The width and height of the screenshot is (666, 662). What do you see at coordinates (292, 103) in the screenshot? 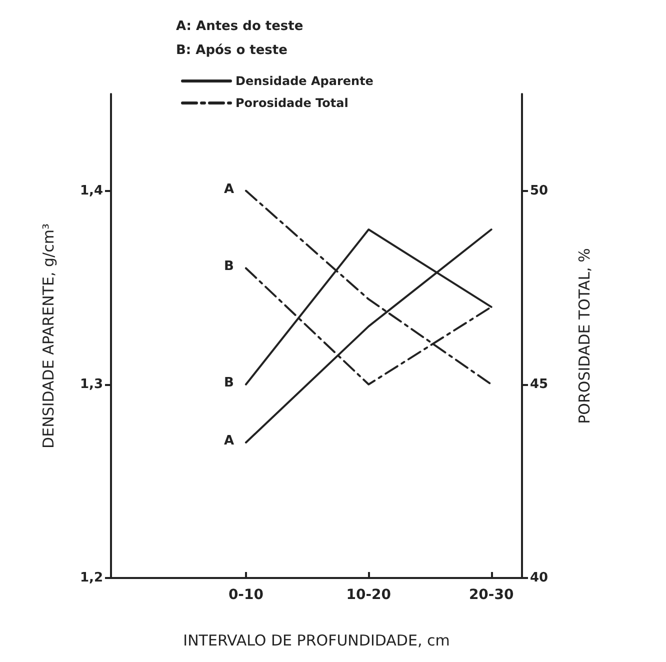
I see `legend-label: Porosidade Total` at bounding box center [292, 103].